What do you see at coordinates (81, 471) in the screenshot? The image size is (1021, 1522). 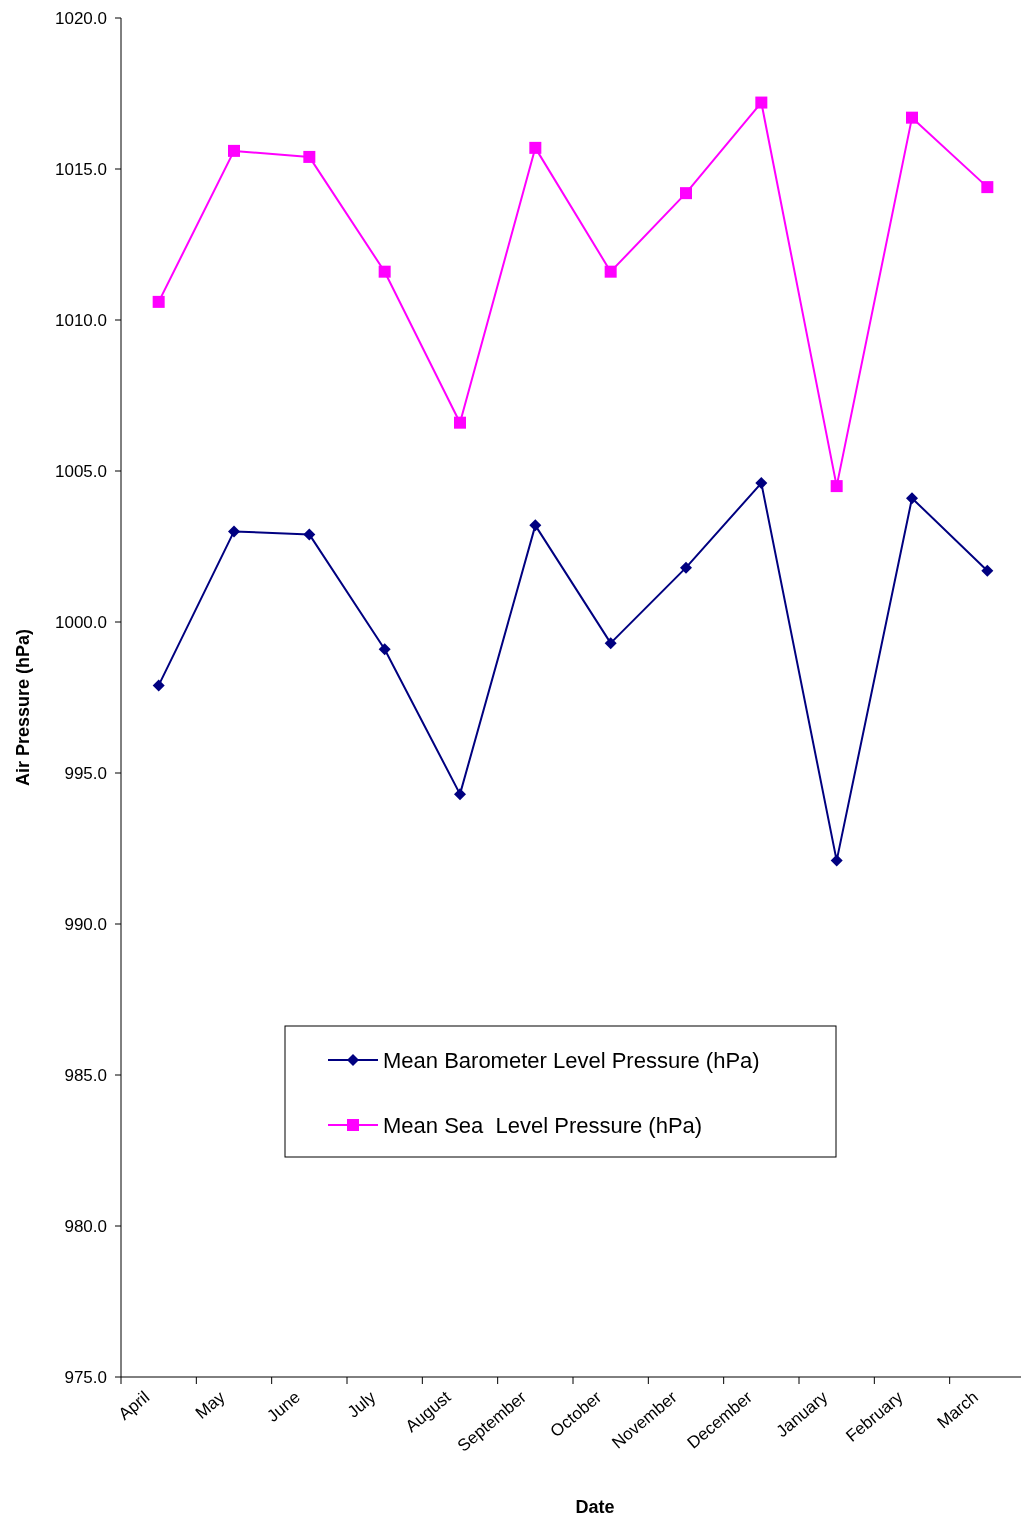 I see `y-tick-label: 1005.0` at bounding box center [81, 471].